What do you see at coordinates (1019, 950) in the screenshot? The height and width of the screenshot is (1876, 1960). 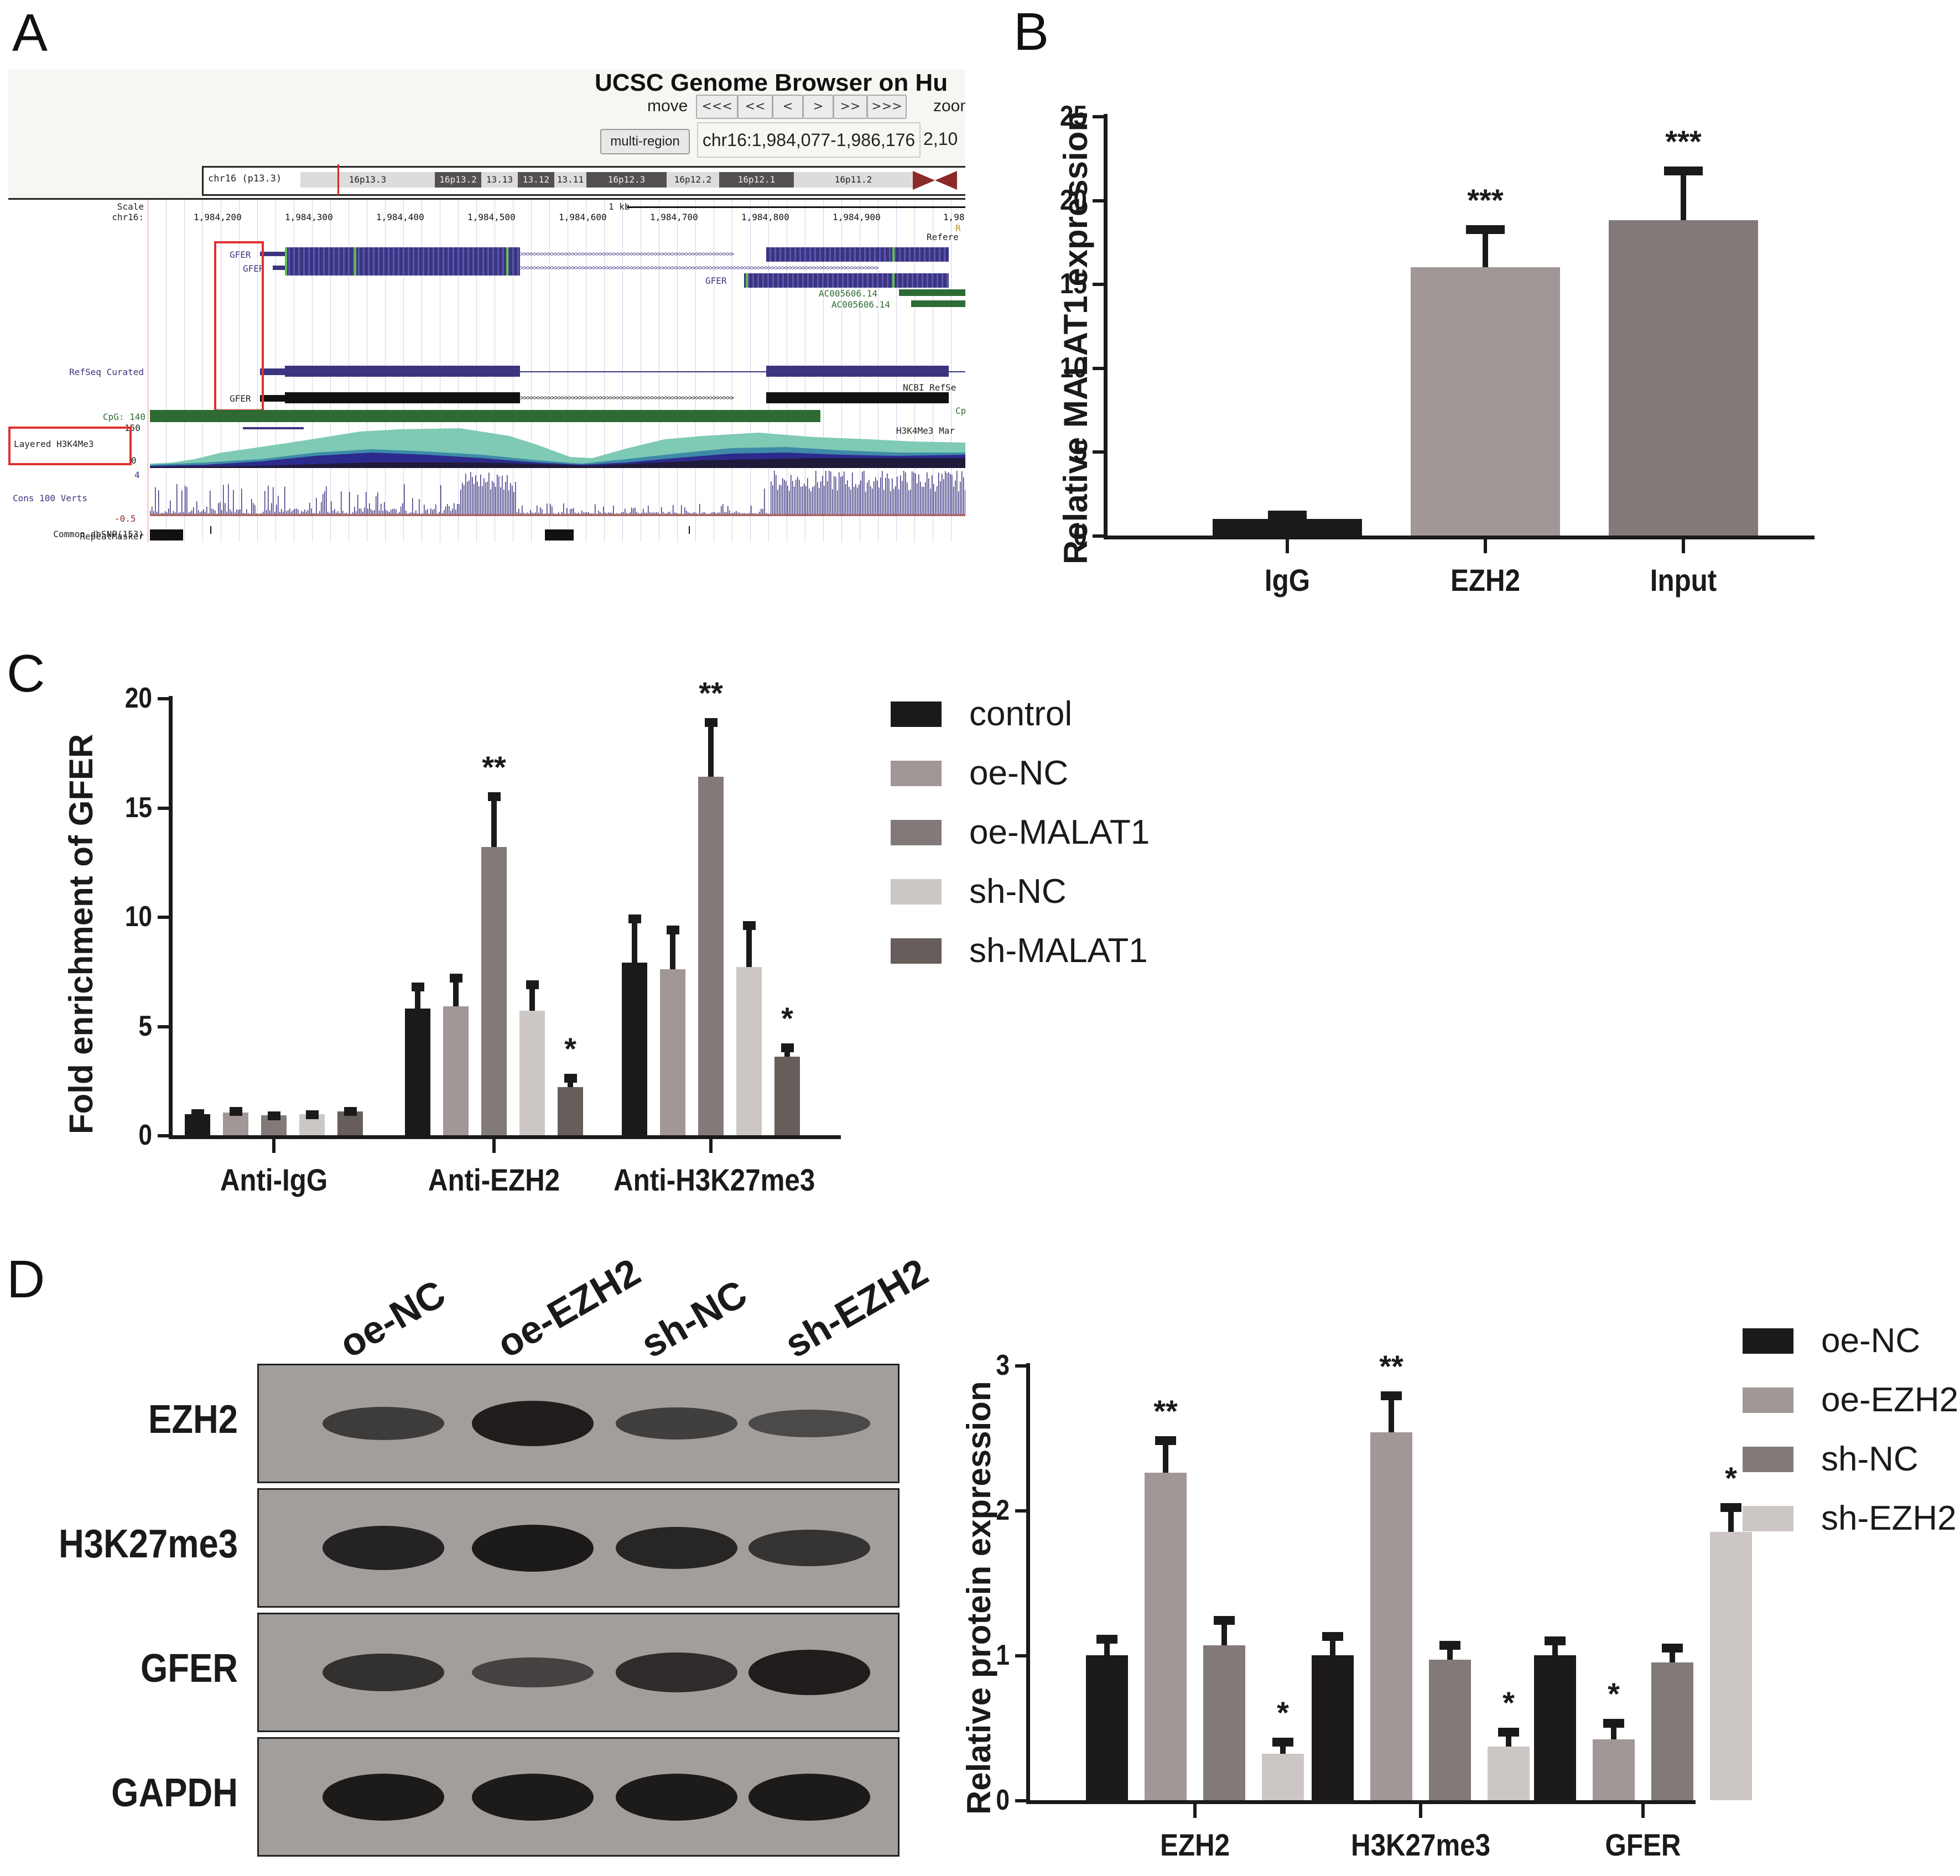 I see `legend-item-sh-malat1: sh-MALAT1` at bounding box center [1019, 950].